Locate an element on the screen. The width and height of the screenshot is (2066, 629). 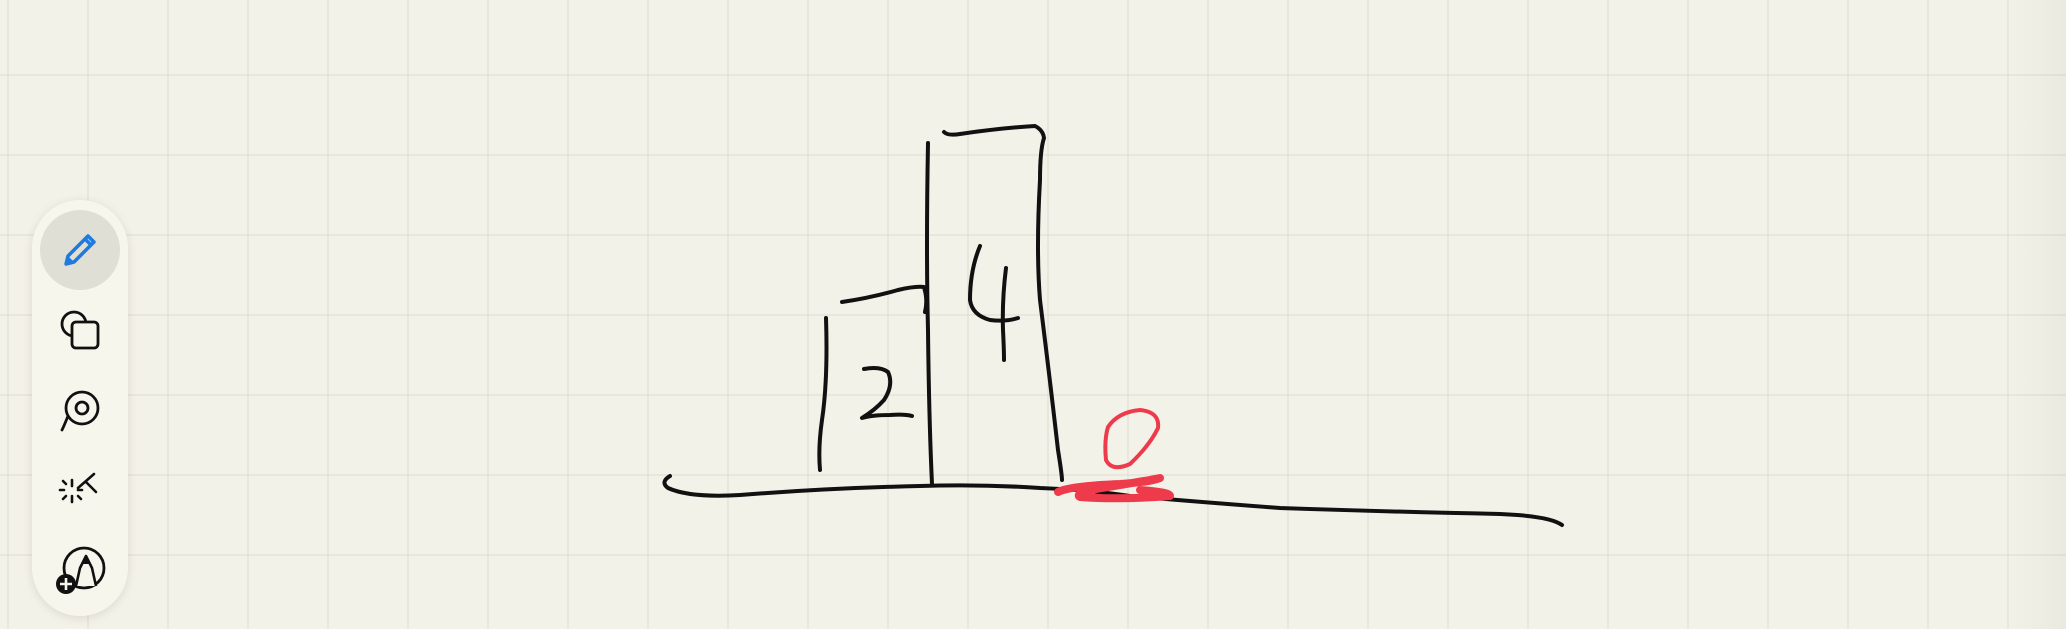
bar-4-outline is located at coordinates (994, 305).